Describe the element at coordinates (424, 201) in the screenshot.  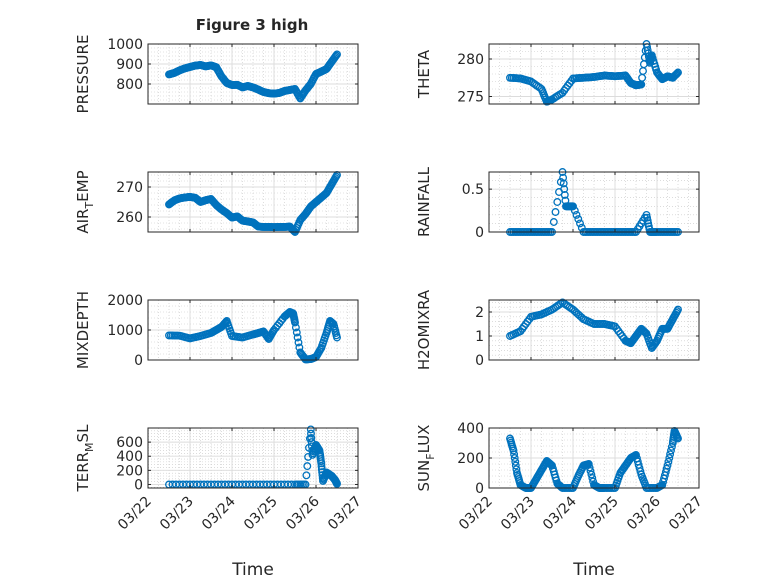
I see `y-axis-label: RAINFALL` at that location.